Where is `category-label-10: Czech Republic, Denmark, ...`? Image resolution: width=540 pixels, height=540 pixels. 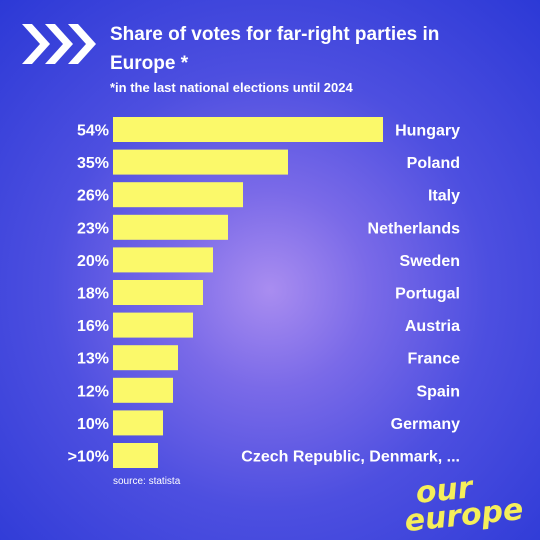 category-label-10: Czech Republic, Denmark, ... is located at coordinates (350, 457).